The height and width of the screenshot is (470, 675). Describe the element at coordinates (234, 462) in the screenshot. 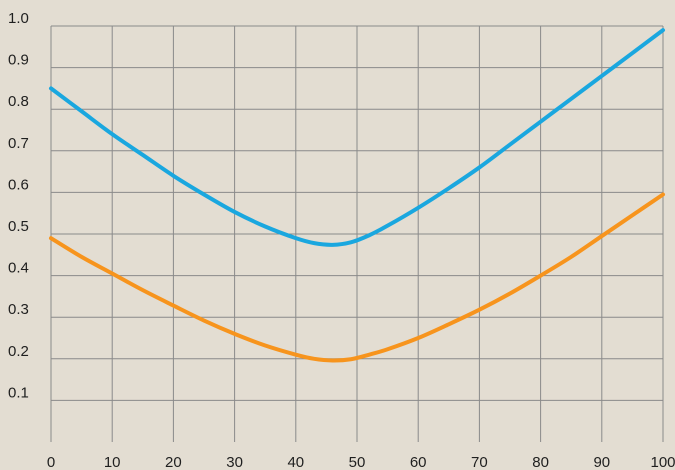

I see `x-tick-label: 30` at that location.